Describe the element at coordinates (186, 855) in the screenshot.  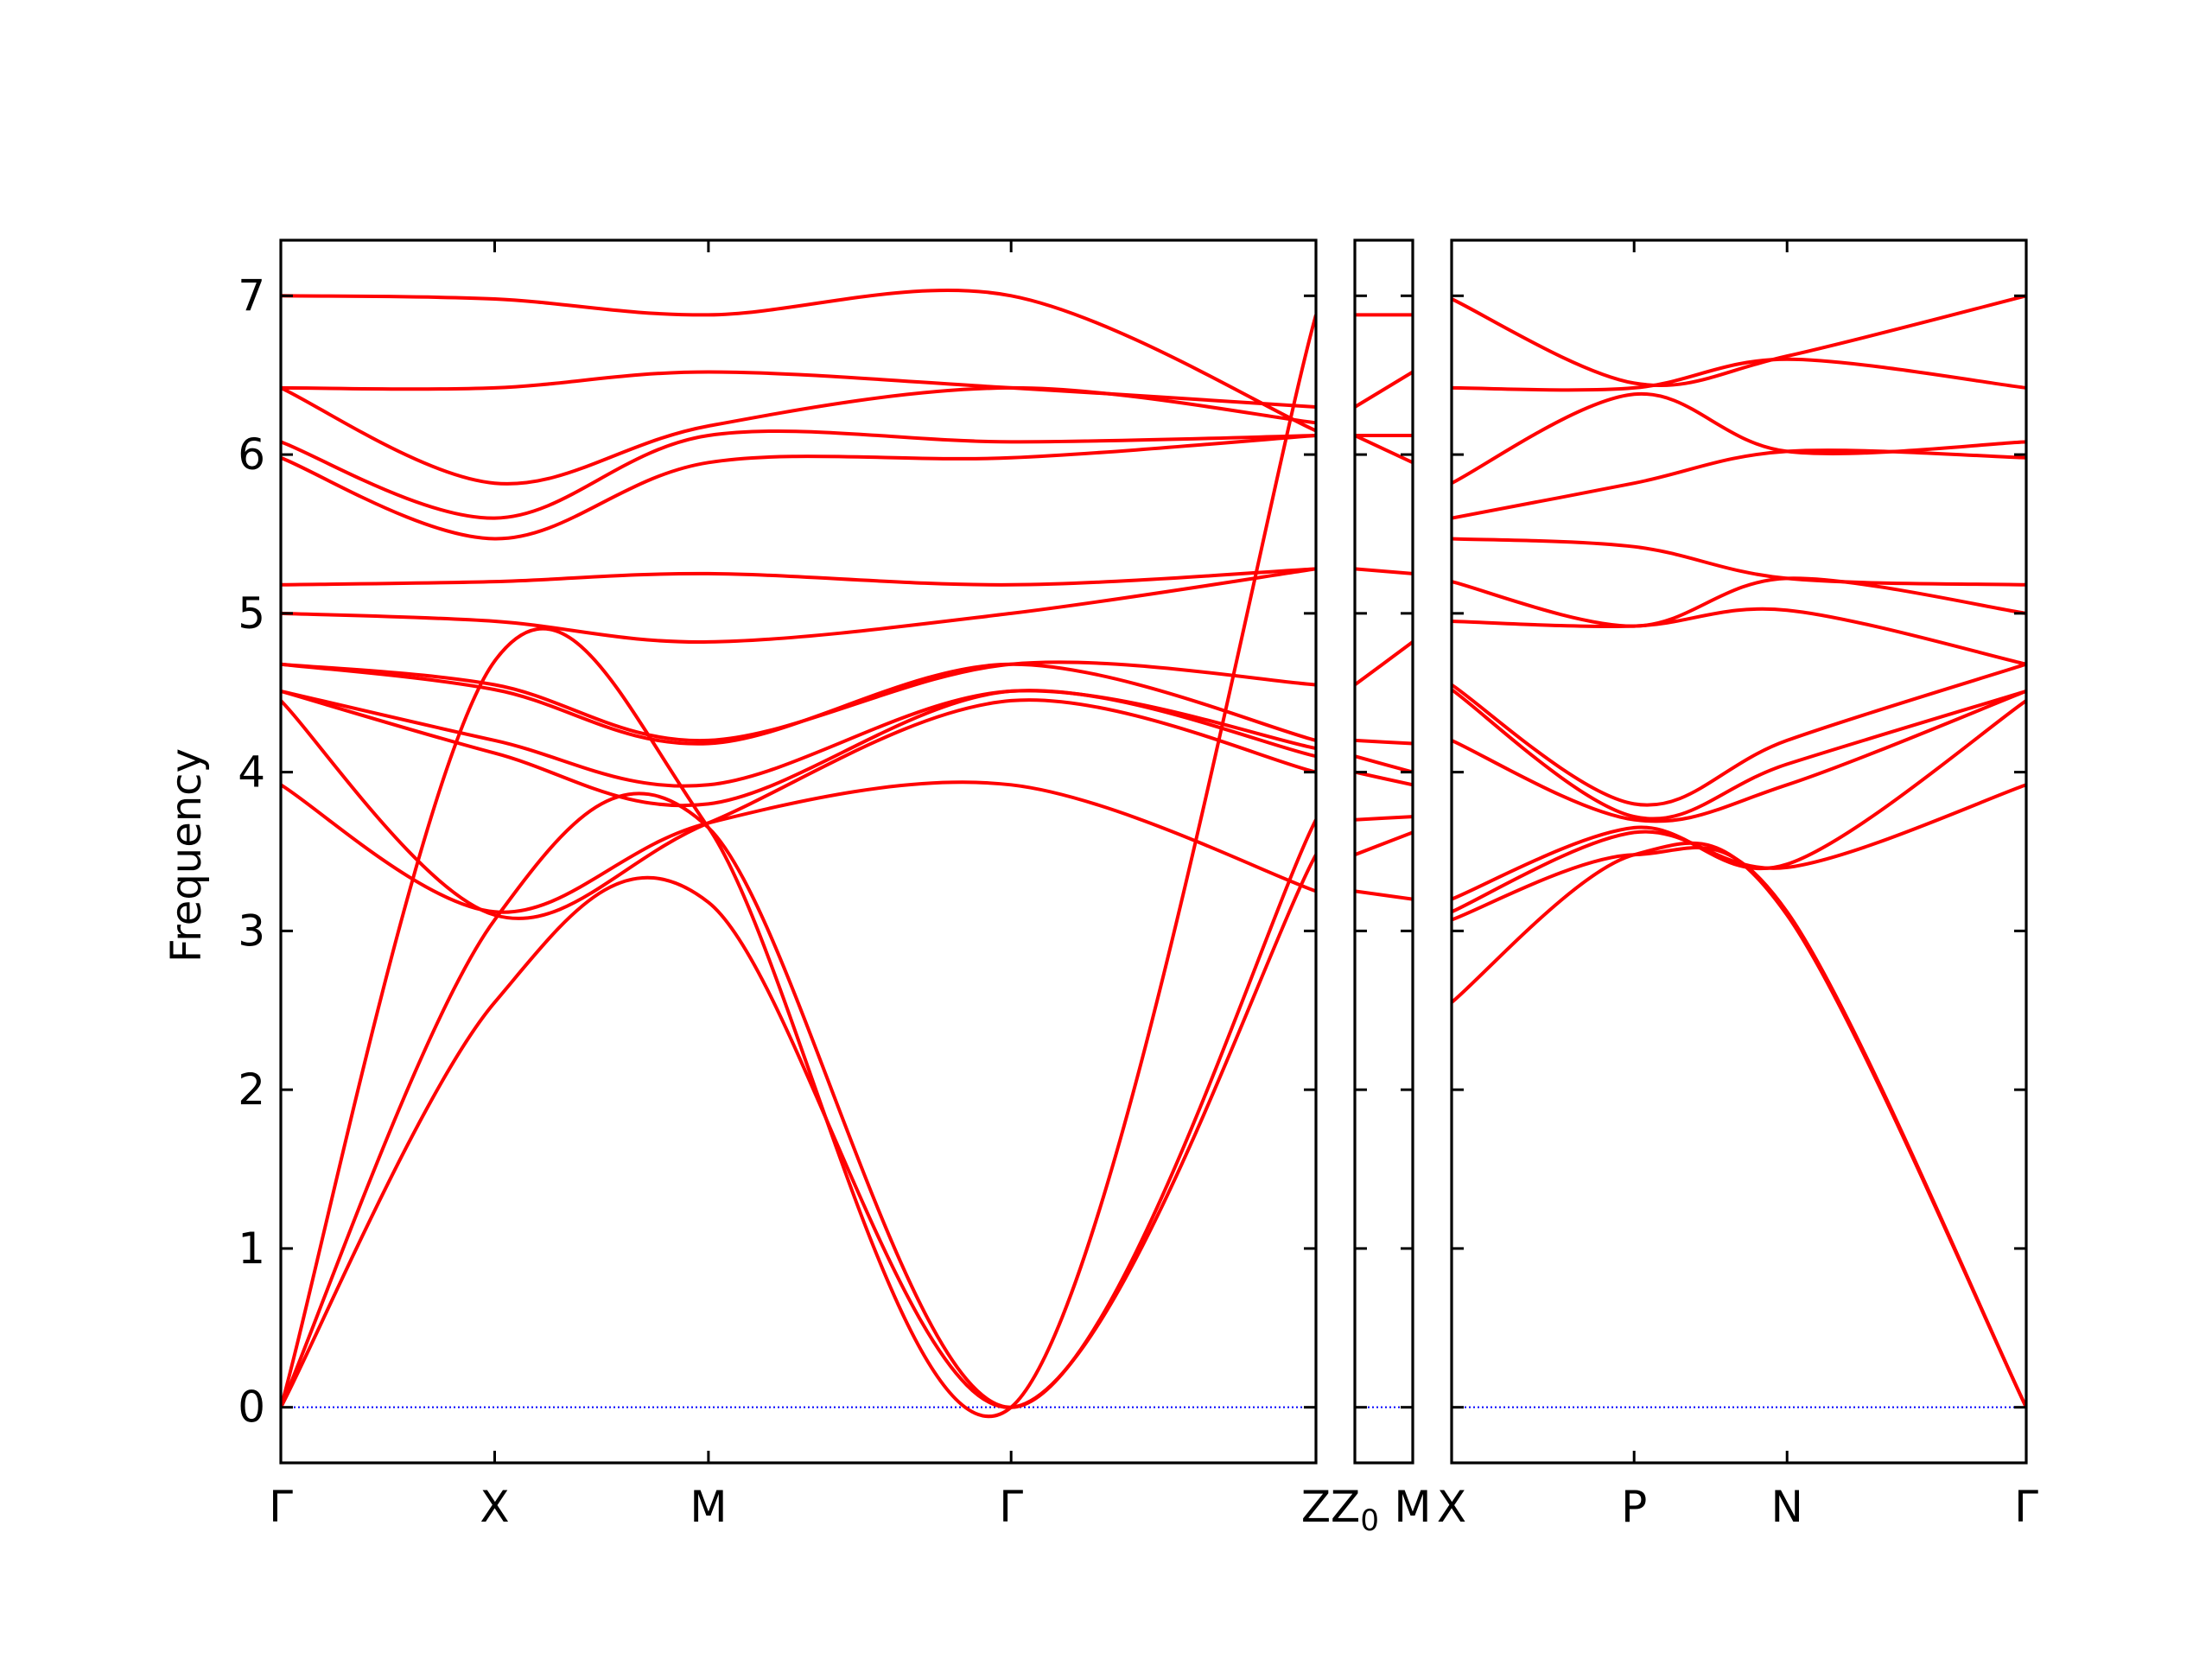
I see `y-axis-label: Frequency` at that location.